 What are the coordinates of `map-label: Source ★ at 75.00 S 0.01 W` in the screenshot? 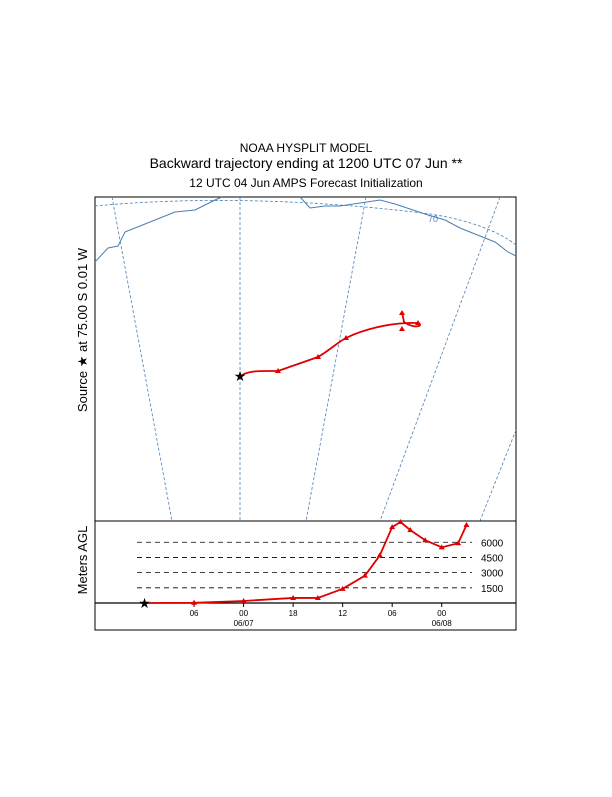 It's located at (82, 329).